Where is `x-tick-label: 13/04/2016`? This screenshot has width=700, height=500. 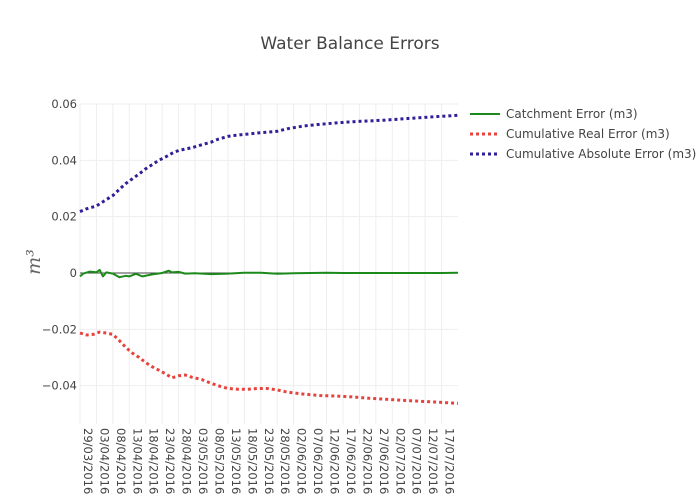
x-tick-label: 13/04/2016 is located at coordinates (137, 461).